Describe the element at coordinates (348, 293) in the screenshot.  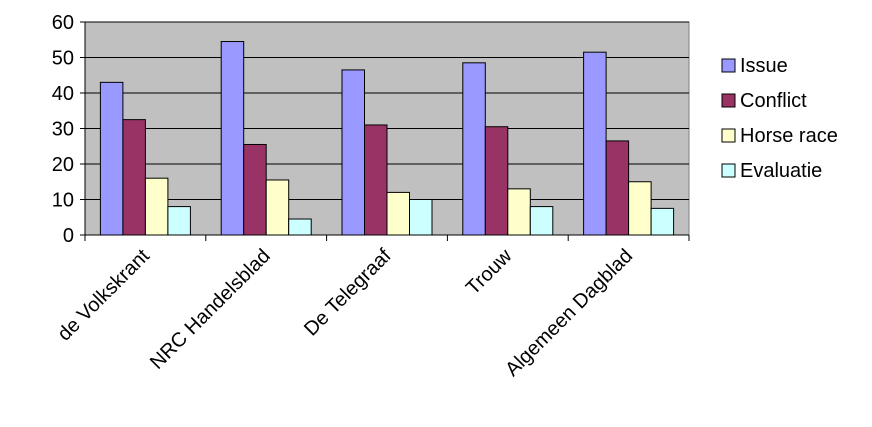
I see `x-category-label: De Telegraaf` at that location.